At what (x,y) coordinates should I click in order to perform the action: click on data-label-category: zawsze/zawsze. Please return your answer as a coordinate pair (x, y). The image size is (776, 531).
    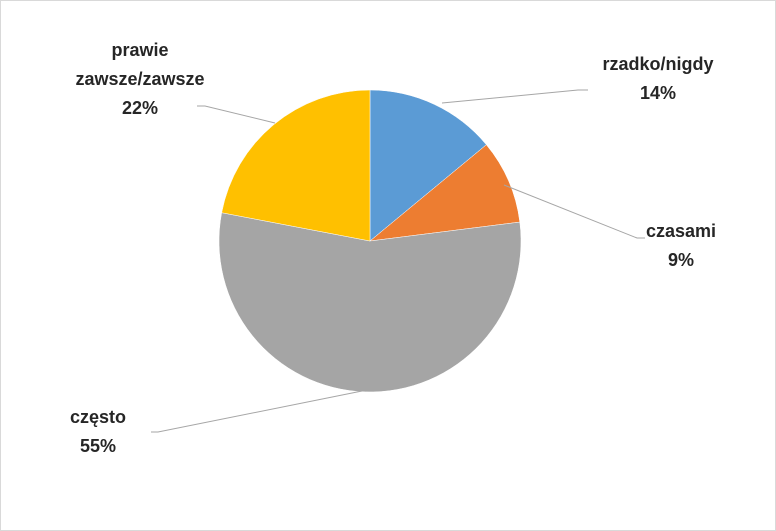
    Looking at the image, I should click on (139, 79).